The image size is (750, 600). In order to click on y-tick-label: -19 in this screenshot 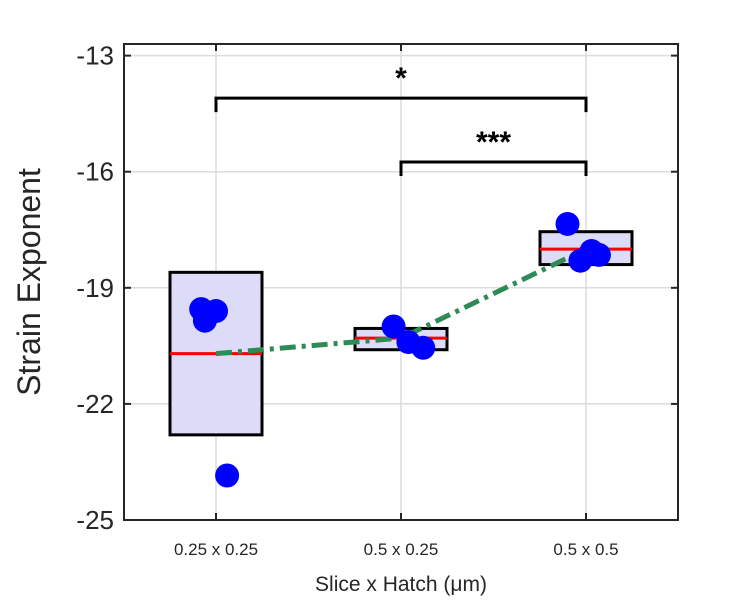, I will do `click(95, 288)`.